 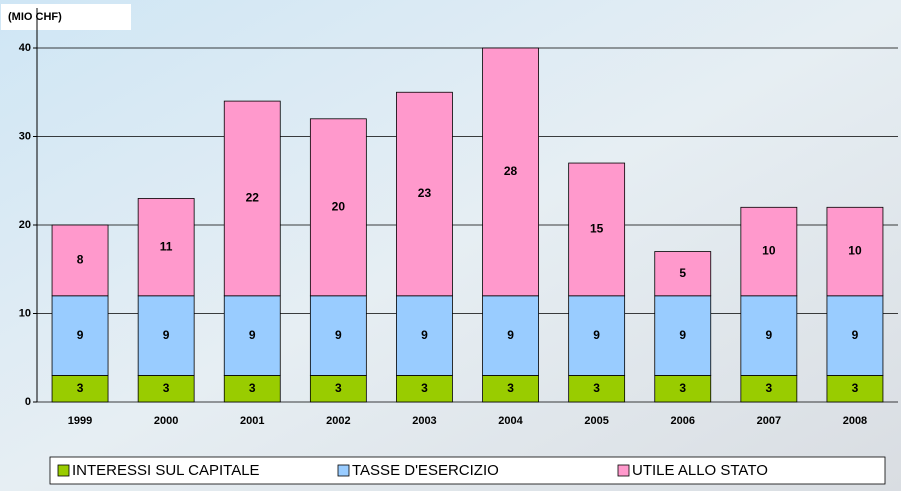 I want to click on legend-box, so click(x=467, y=470).